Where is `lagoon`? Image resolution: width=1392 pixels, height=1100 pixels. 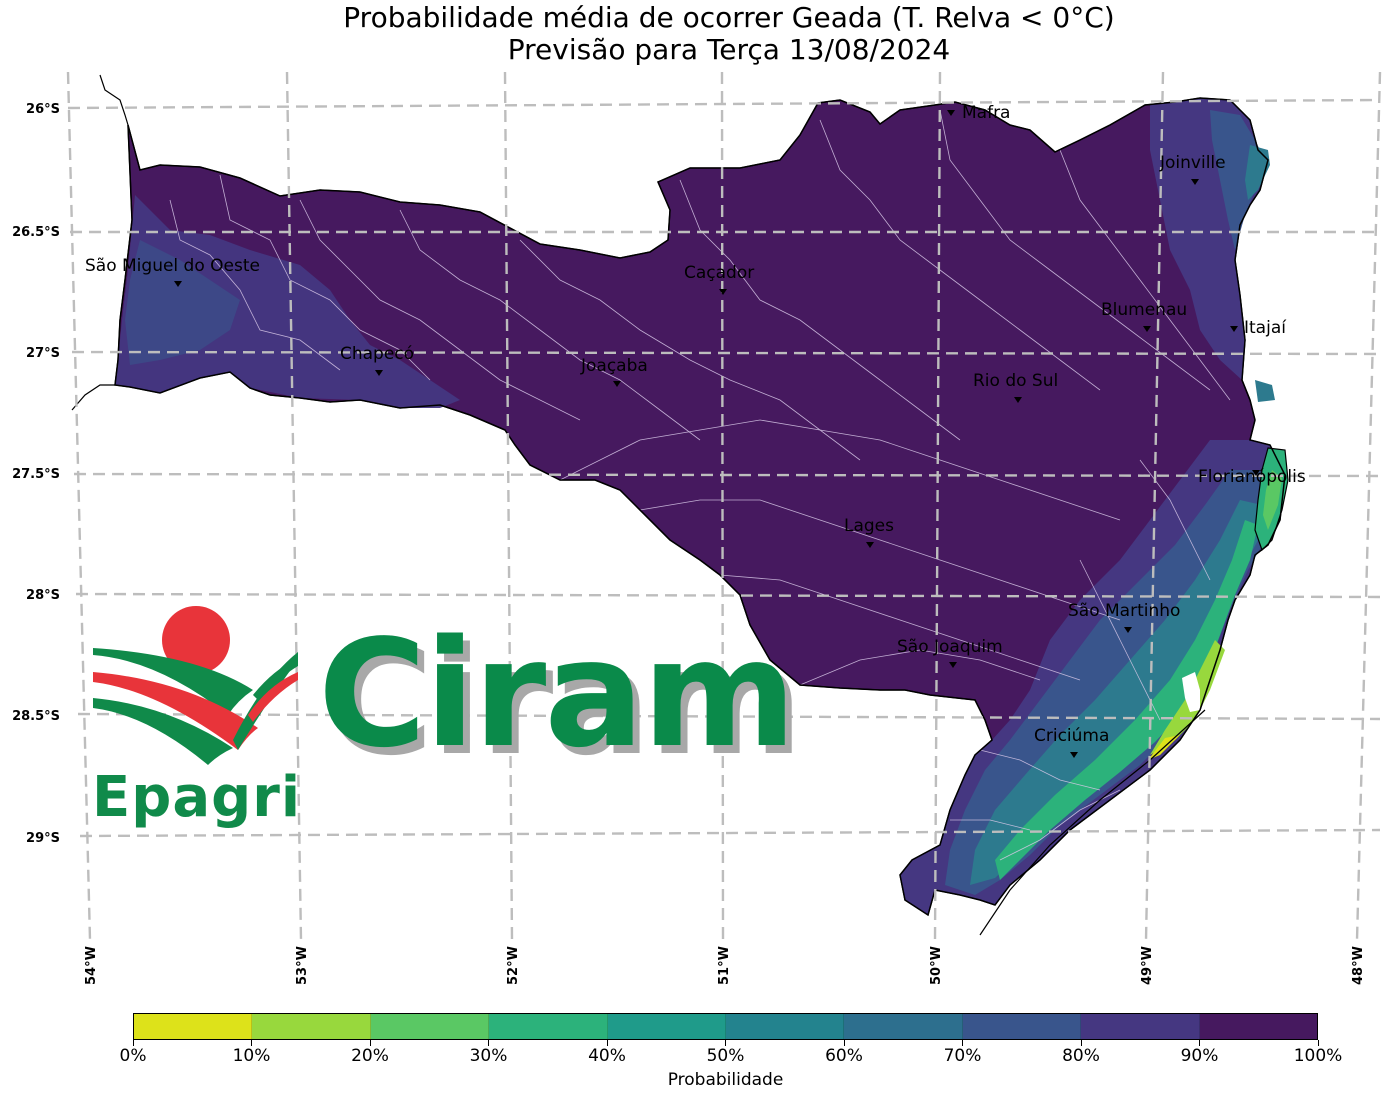 lagoon is located at coordinates (1191, 692).